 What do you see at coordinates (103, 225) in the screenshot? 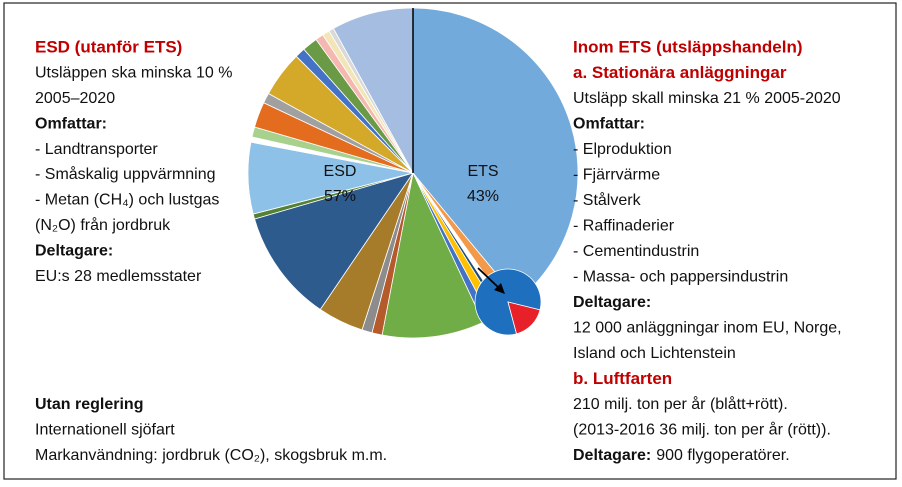
I see `text-line: (N₂O) från jordbruk` at bounding box center [103, 225].